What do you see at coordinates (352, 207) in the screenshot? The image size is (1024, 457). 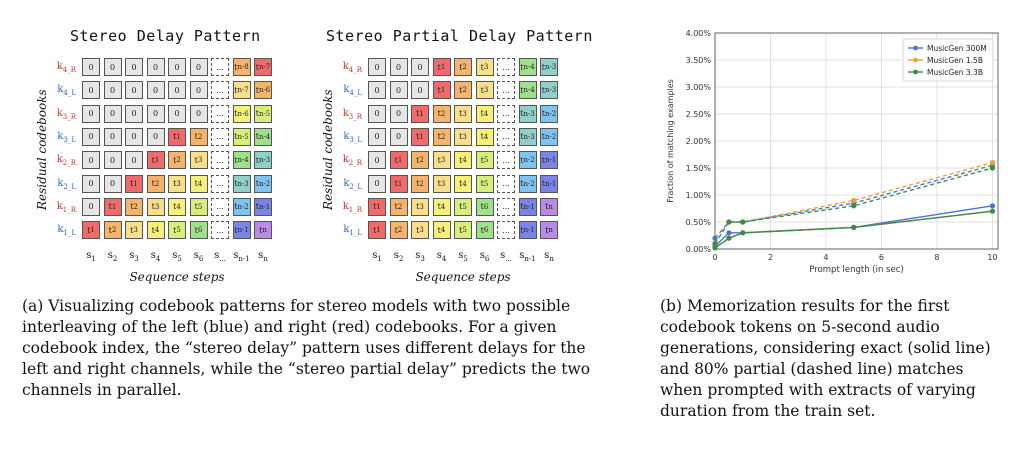 I see `row-label: k1_R` at bounding box center [352, 207].